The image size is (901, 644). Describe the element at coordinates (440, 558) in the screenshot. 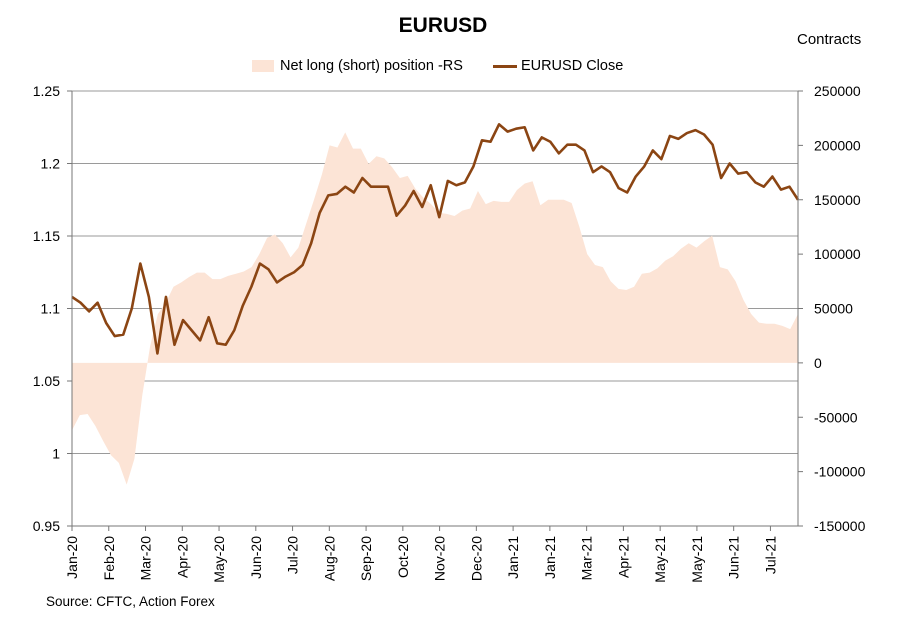

I see `x-tick-label: Nov-20` at that location.